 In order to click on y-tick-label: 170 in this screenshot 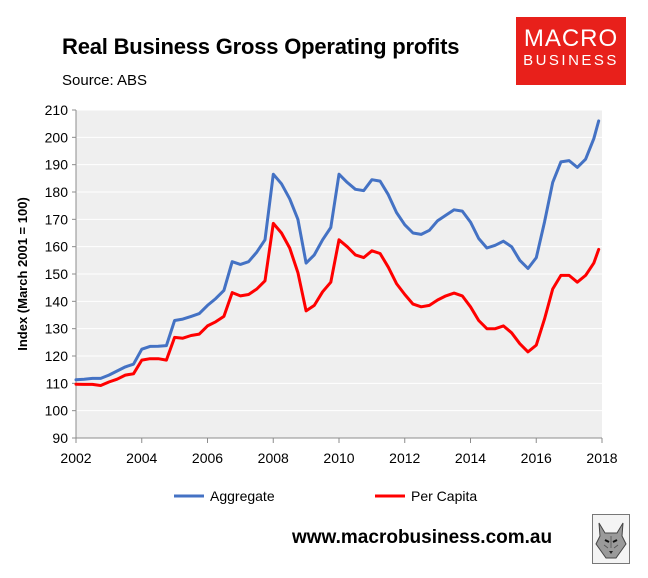, I will do `click(57, 219)`.